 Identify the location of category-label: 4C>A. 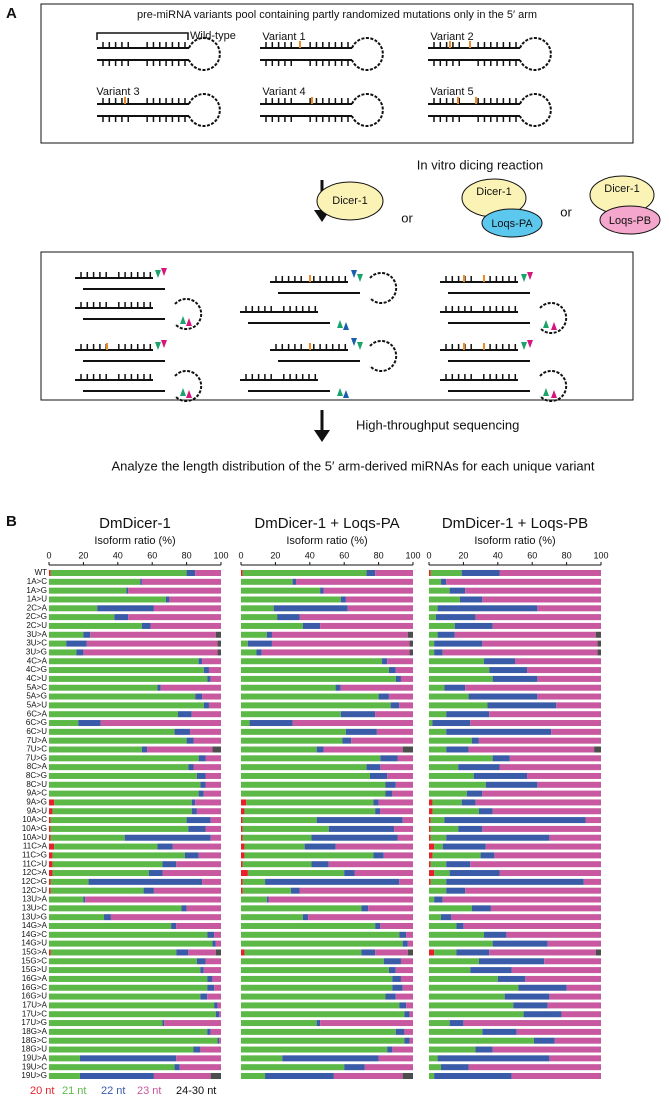
(37, 660).